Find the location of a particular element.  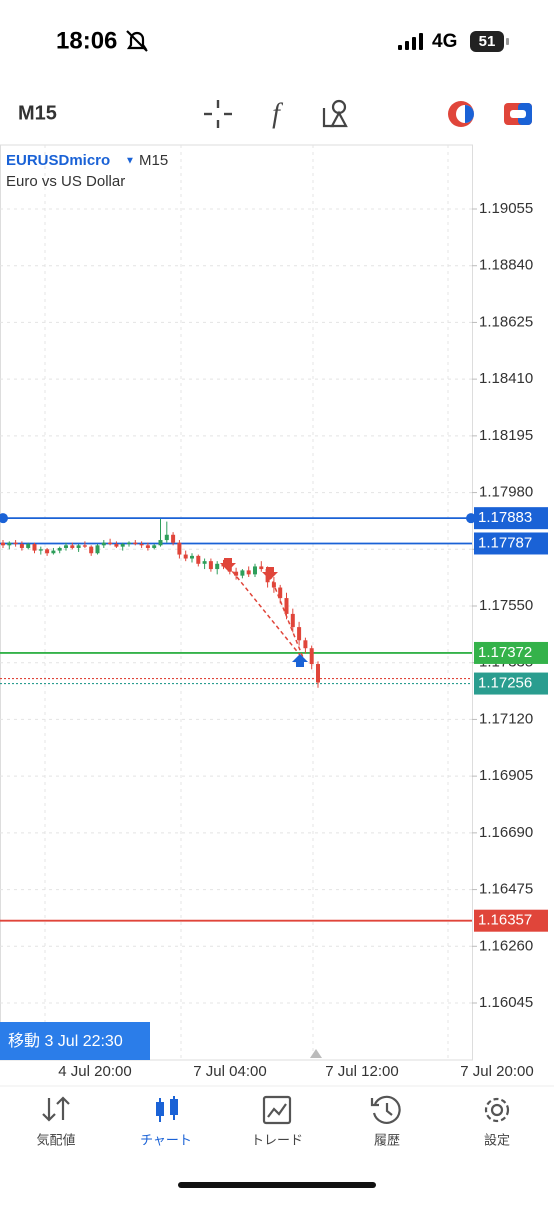

price-tick-label: 1.16475 is located at coordinates (506, 889).